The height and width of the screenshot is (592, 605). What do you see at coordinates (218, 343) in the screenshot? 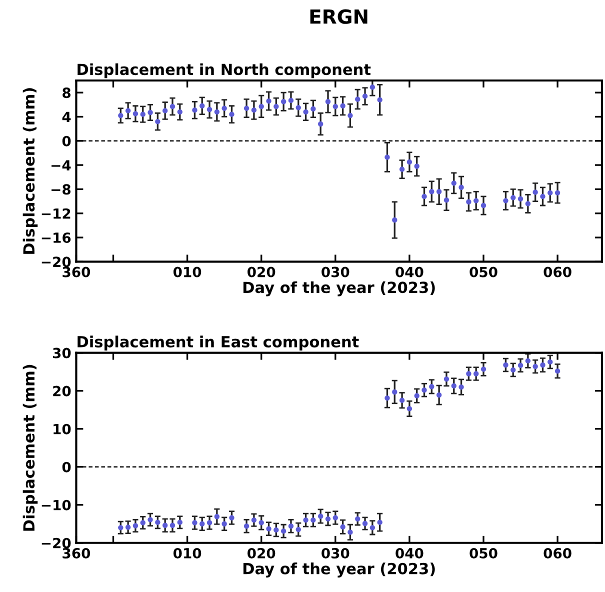
I see `chart-title: Displacement in East component` at bounding box center [218, 343].